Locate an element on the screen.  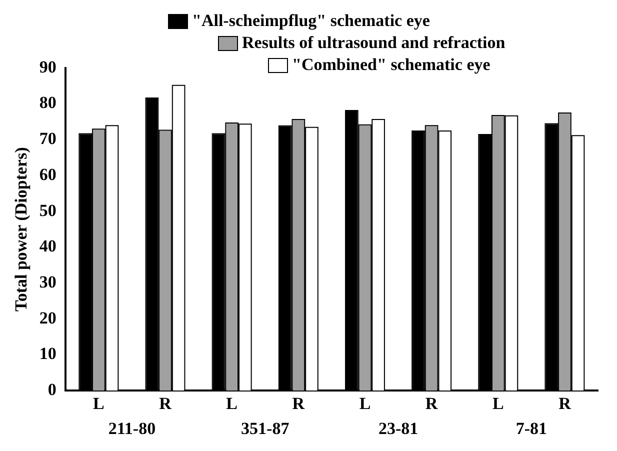
y-tick-label: 70 is located at coordinates (47, 138).